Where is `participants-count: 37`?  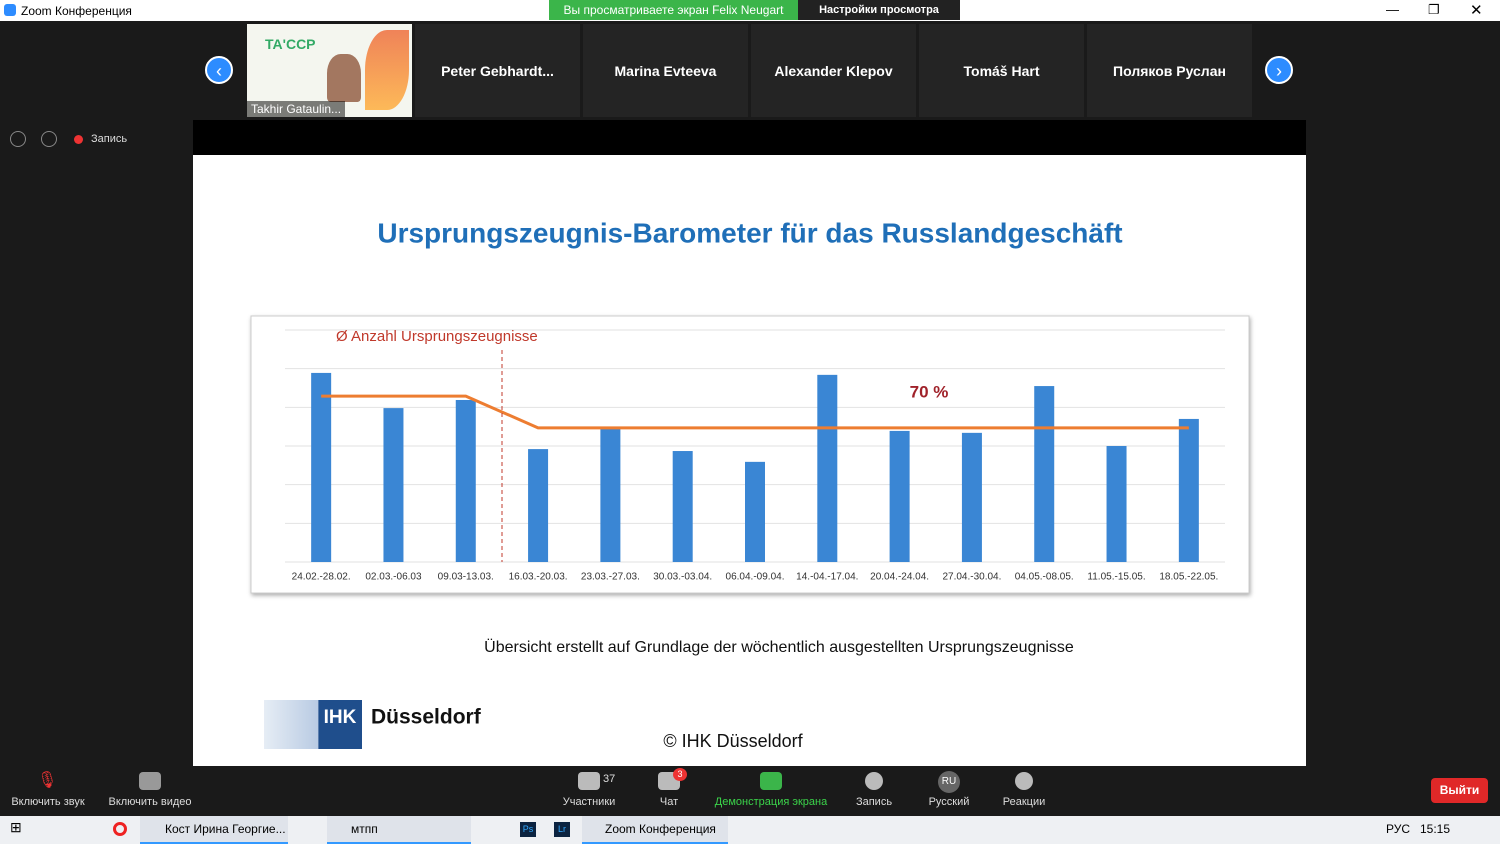
participants-count: 37 is located at coordinates (609, 779).